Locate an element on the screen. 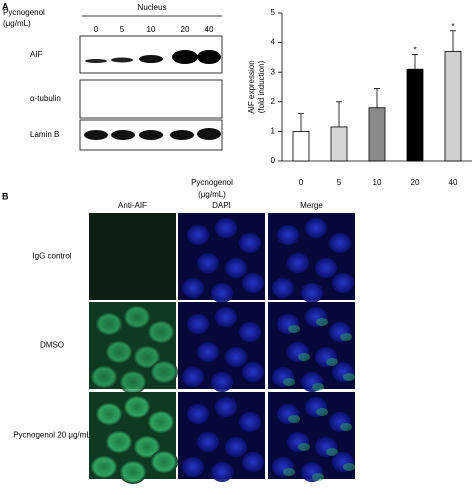  blot-box is located at coordinates (151, 99).